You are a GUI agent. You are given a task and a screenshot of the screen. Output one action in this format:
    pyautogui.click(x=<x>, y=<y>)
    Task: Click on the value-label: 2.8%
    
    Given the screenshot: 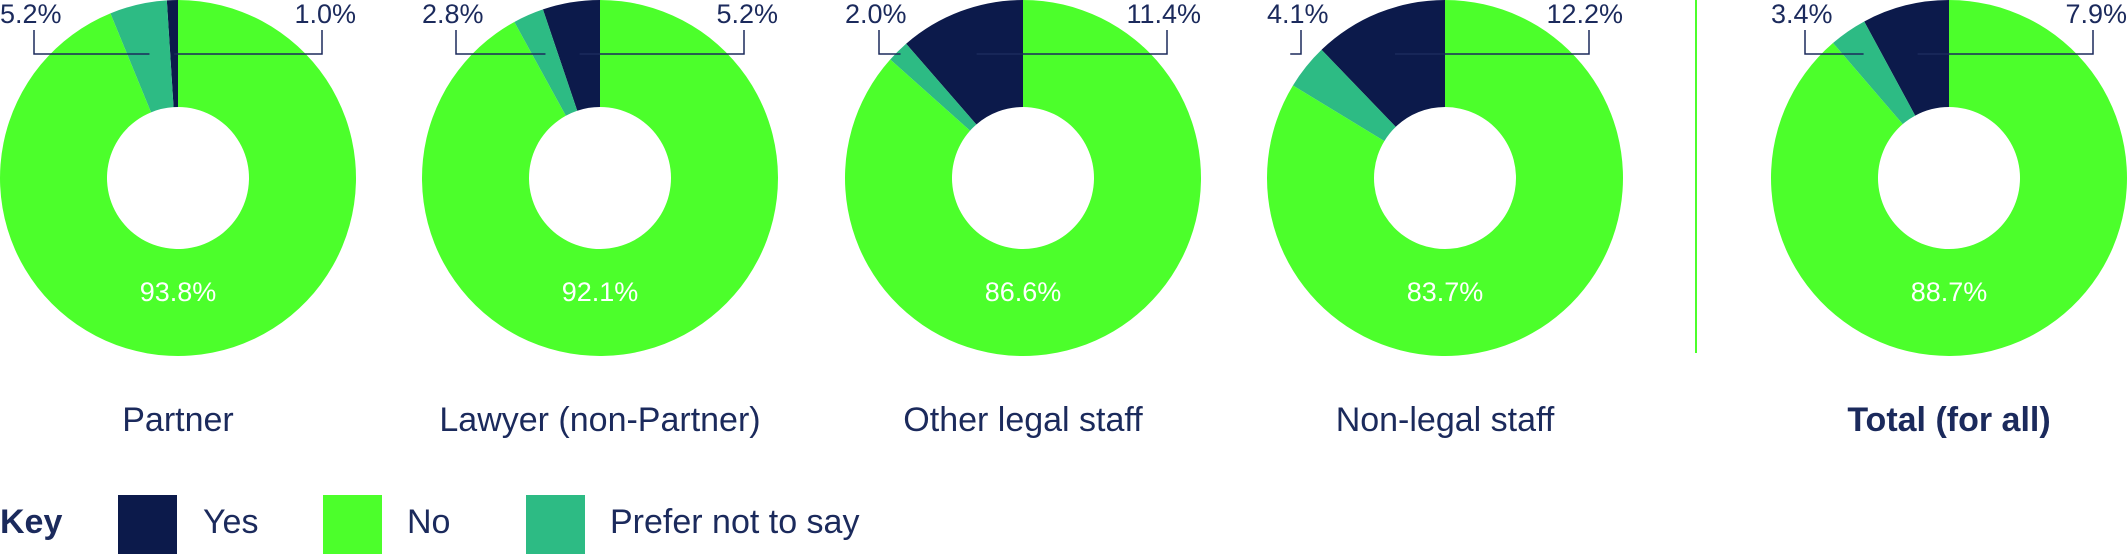 What is the action you would take?
    pyautogui.click(x=453, y=14)
    